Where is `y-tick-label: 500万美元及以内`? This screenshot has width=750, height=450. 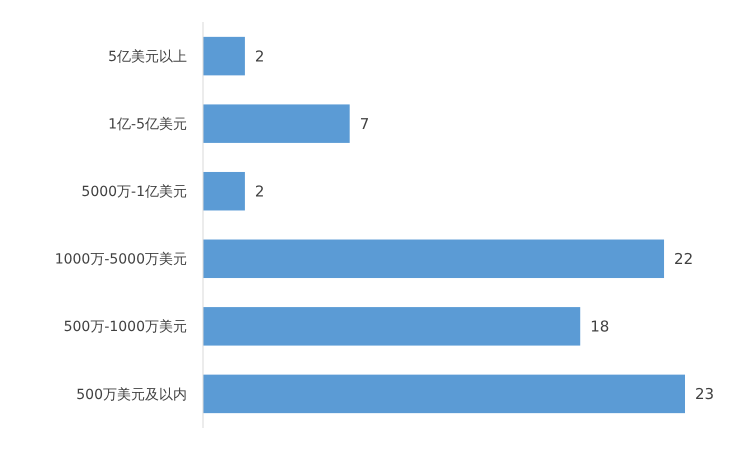
y-tick-label: 500万美元及以内 is located at coordinates (131, 394).